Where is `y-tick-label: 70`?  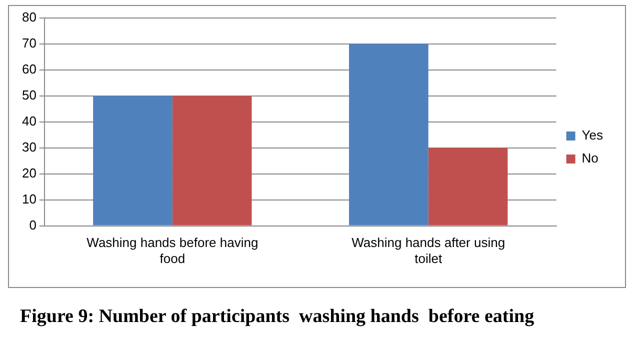
y-tick-label: 70 is located at coordinates (29, 43).